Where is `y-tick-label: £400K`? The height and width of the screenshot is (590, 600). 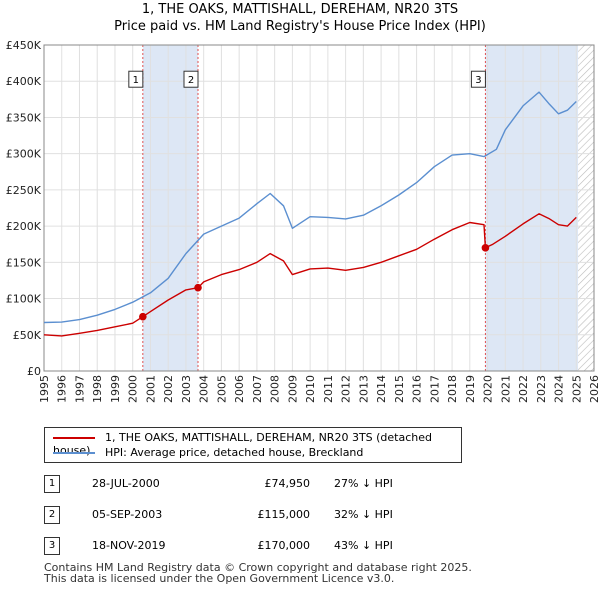
y-tick-label: £400K is located at coordinates (24, 81).